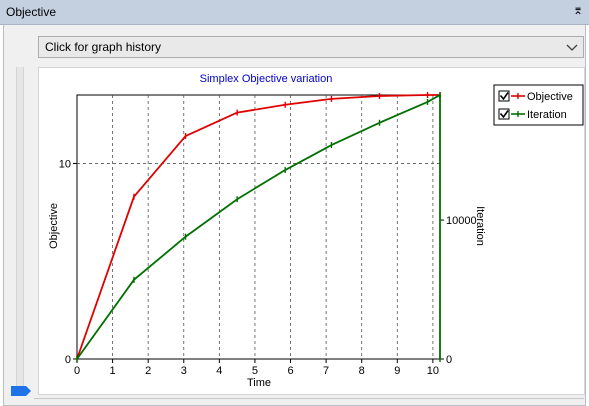  I want to click on x-tick-label: 3, so click(184, 371).